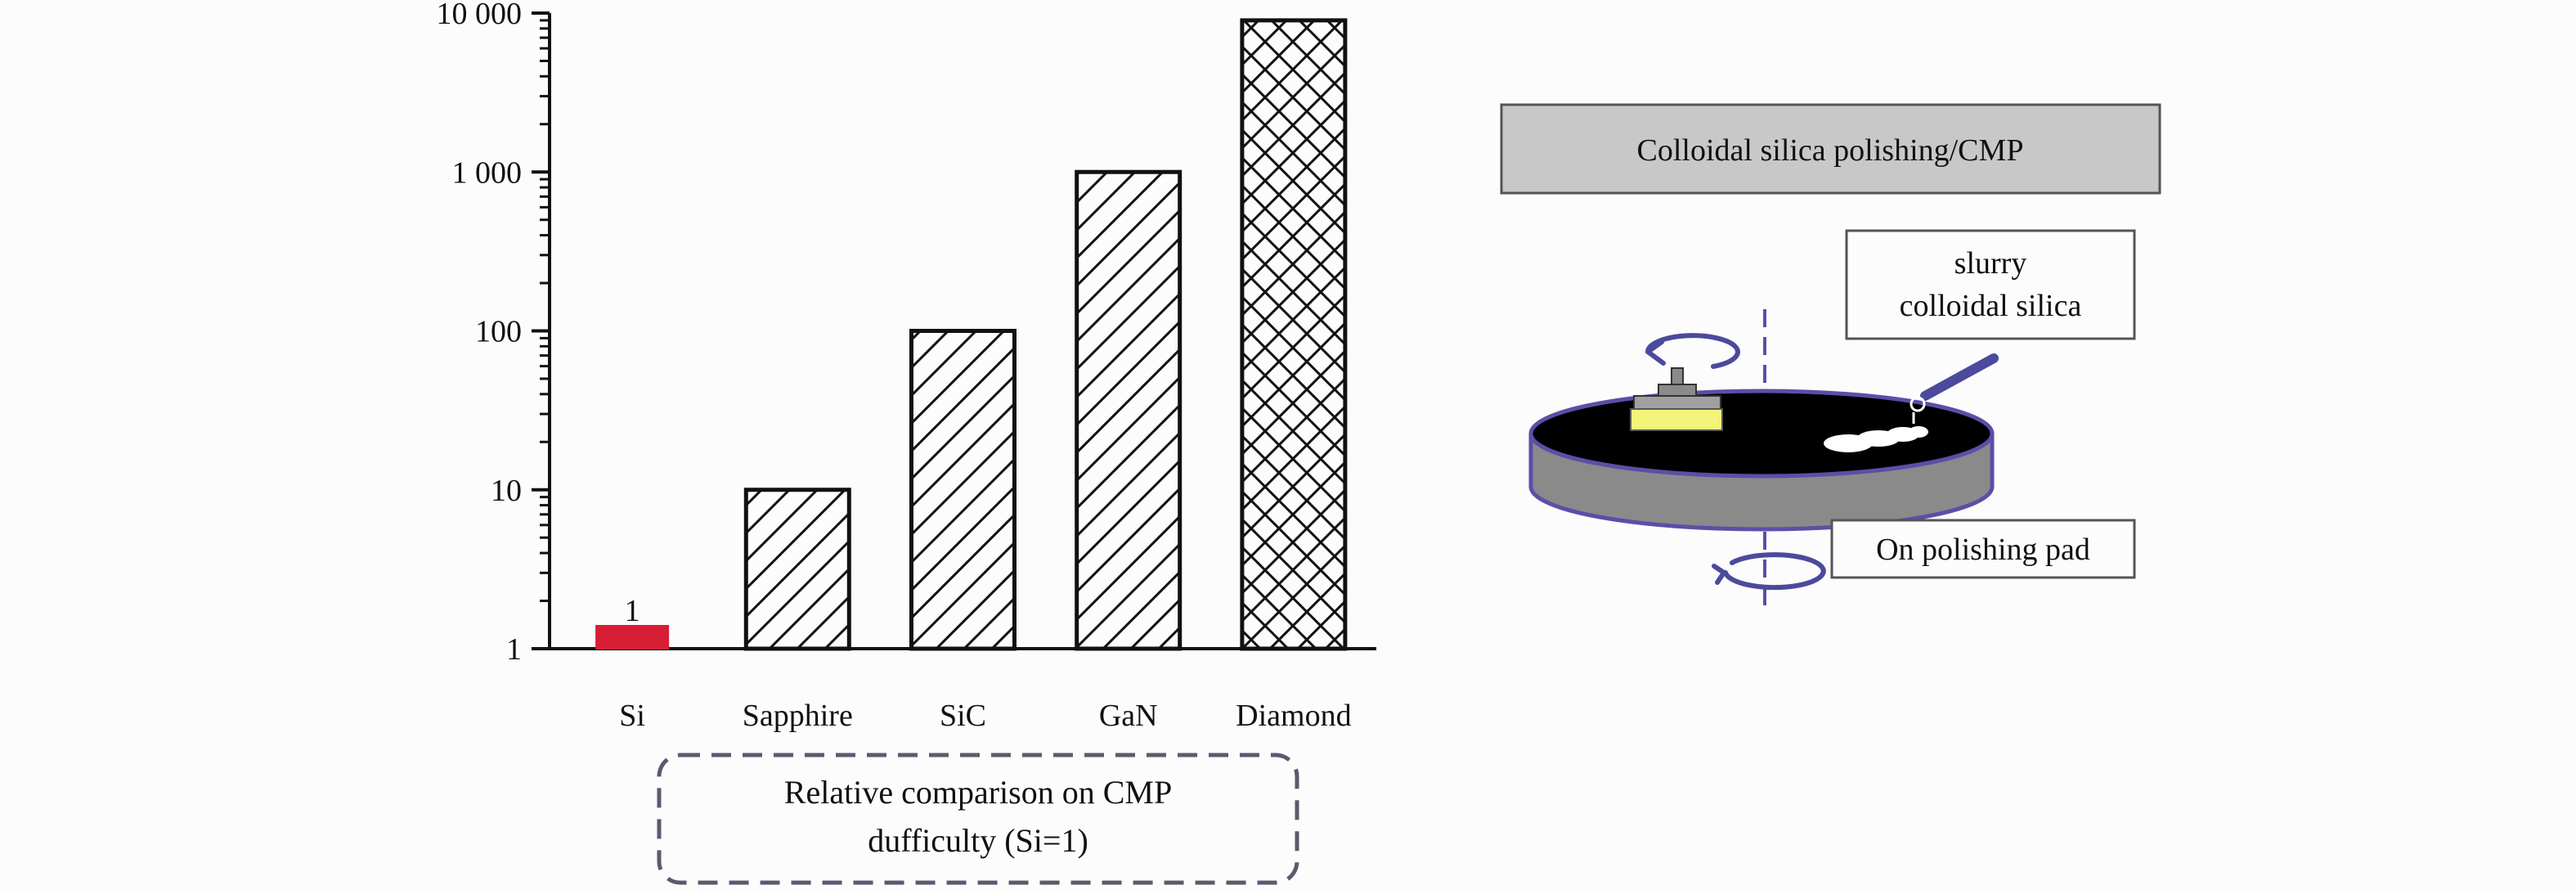 The height and width of the screenshot is (890, 2576). I want to click on data-label: 1, so click(632, 611).